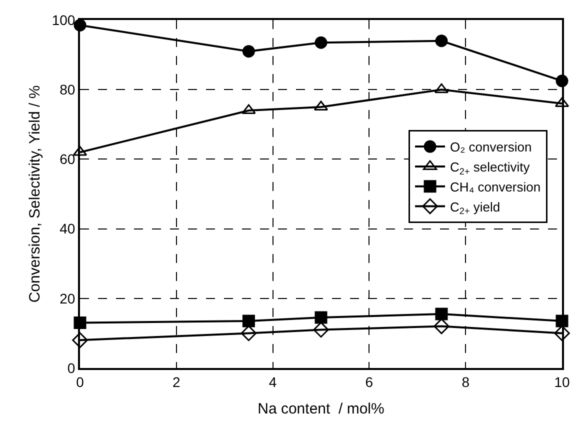 This screenshot has height=433, width=582. What do you see at coordinates (272, 382) in the screenshot?
I see `x-tick-label: 4` at bounding box center [272, 382].